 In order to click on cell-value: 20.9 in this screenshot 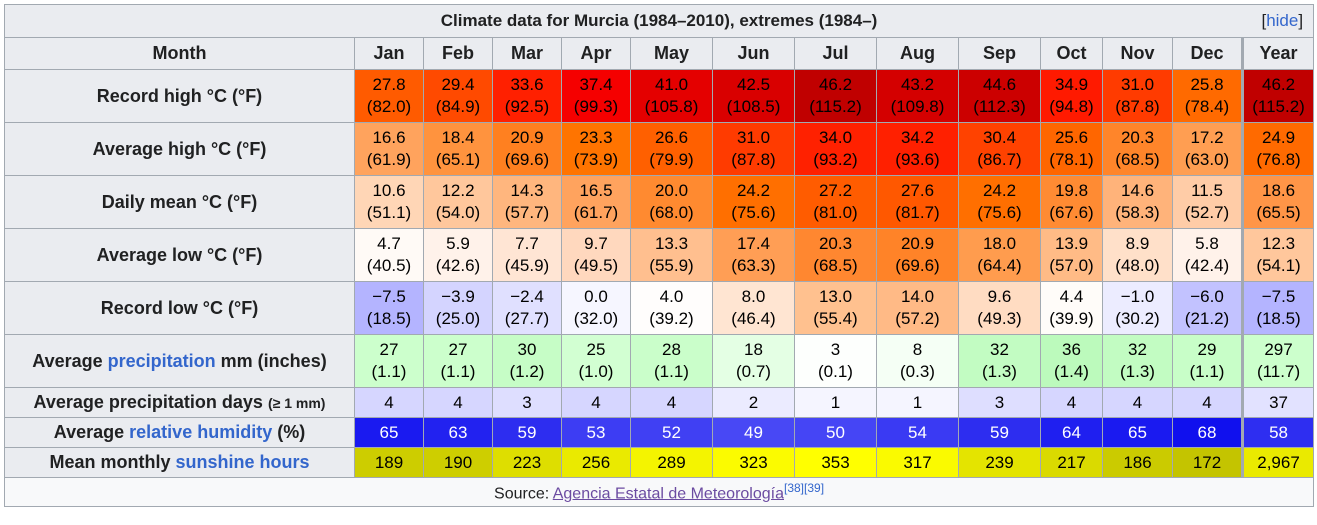, I will do `click(527, 137)`.